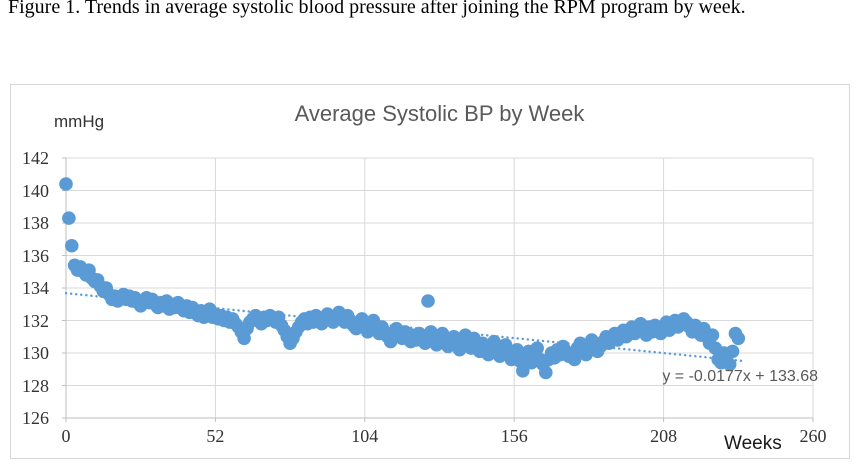 This screenshot has width=858, height=466. I want to click on x-axis-tick-label: 52, so click(215, 436).